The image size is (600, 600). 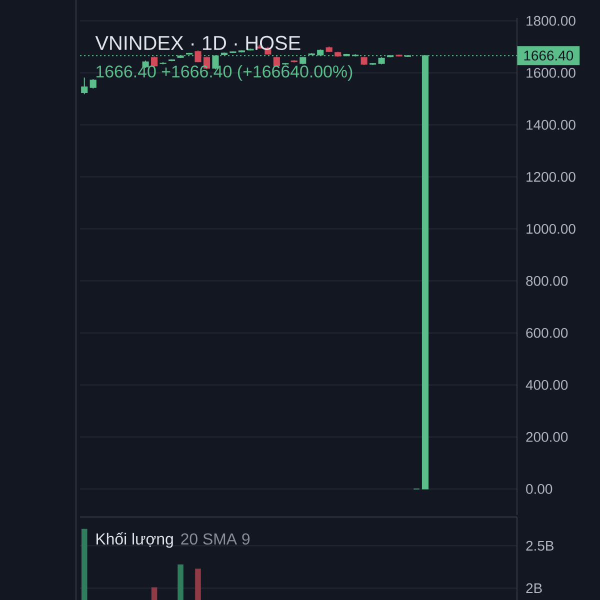 What do you see at coordinates (197, 43) in the screenshot?
I see `text: VNINDEX · 1D · HOSE` at bounding box center [197, 43].